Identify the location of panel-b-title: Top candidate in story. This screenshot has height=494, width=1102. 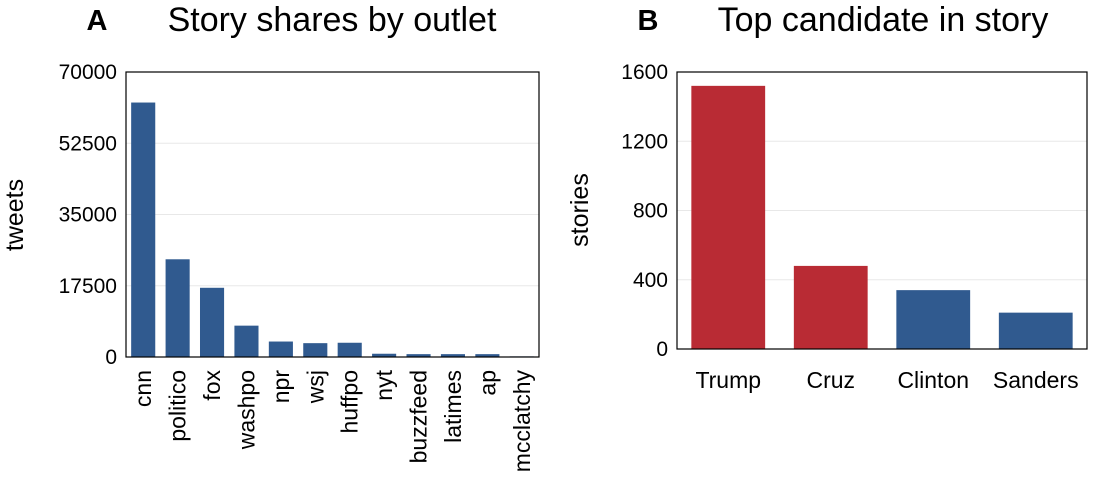
(883, 20).